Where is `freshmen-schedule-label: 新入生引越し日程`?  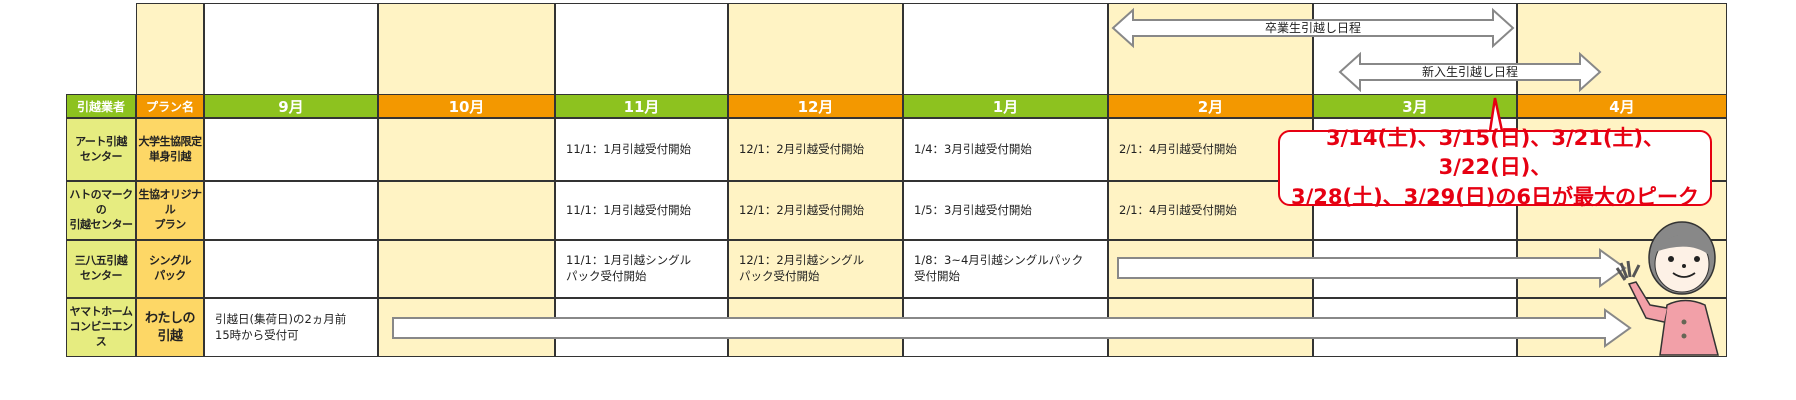
freshmen-schedule-label: 新入生引越し日程 is located at coordinates (1469, 72).